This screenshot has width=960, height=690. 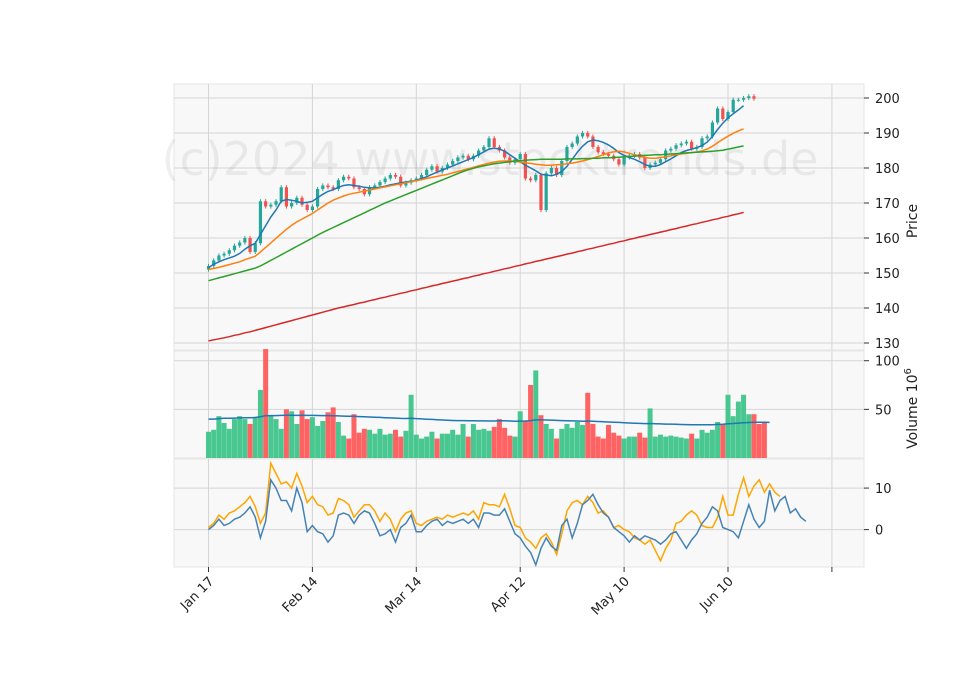 I want to click on ma-short-line, so click(x=476, y=187).